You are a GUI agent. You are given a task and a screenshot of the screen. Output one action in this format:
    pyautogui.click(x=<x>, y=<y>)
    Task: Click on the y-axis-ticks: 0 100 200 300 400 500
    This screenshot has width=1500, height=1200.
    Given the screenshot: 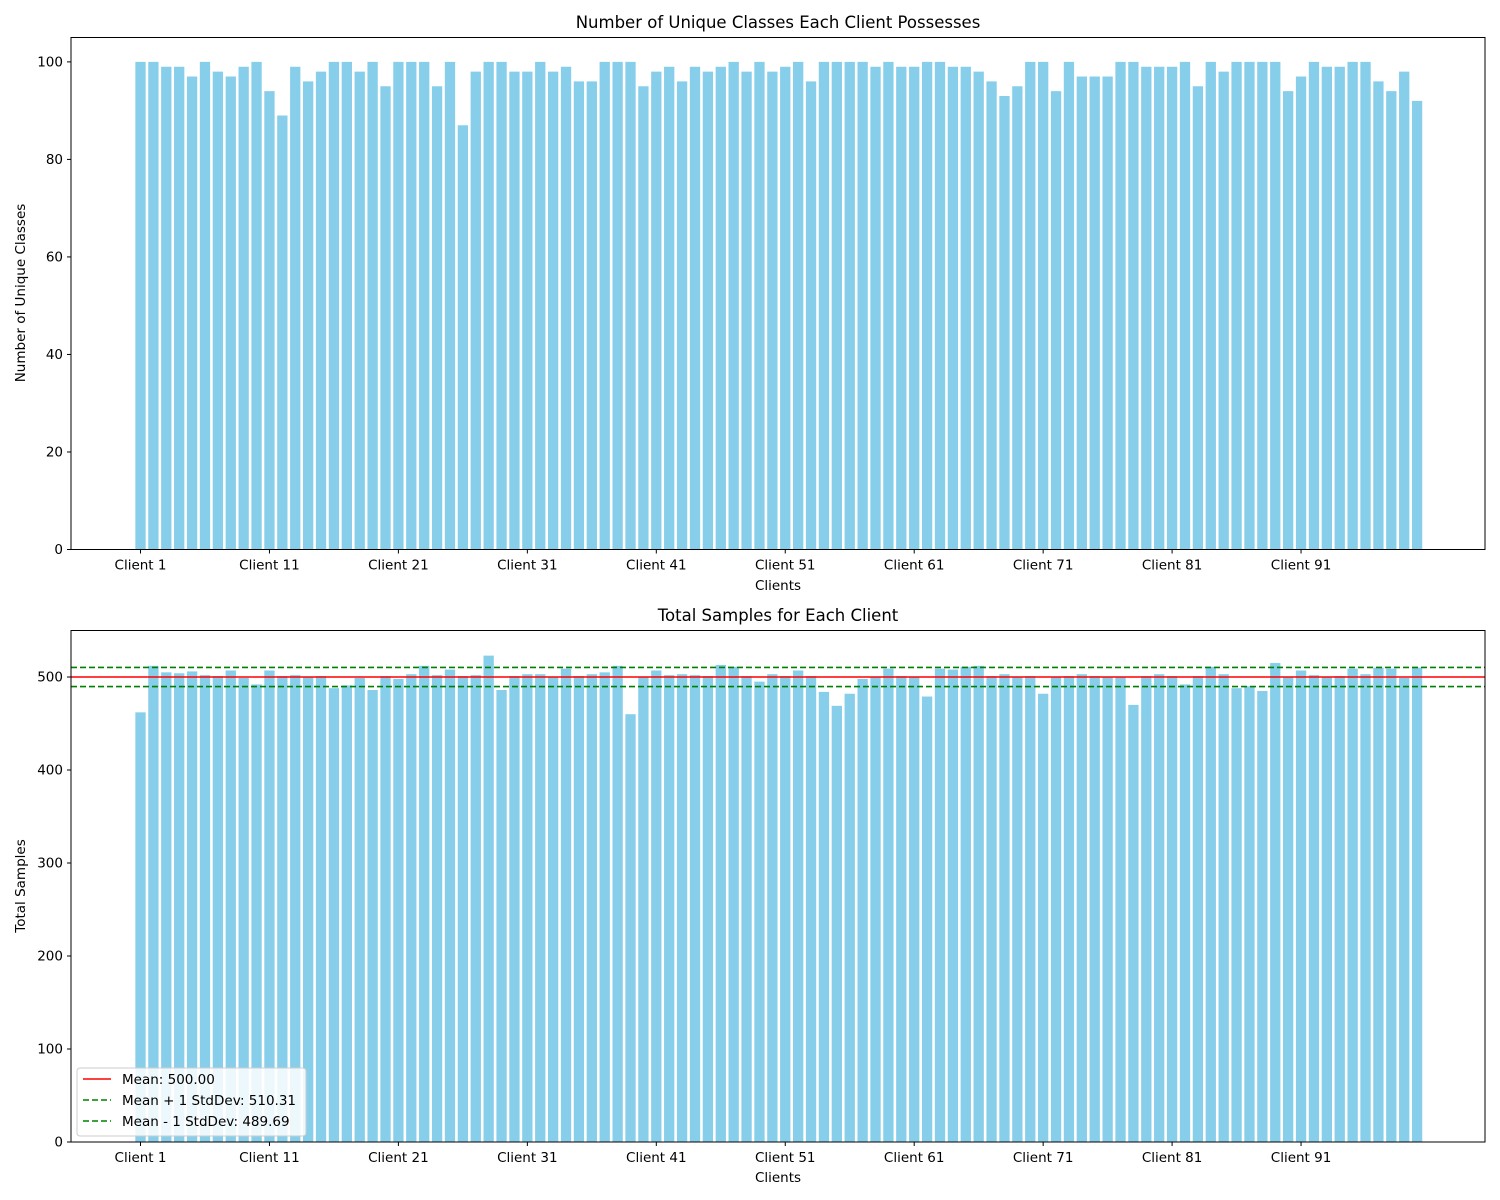 What is the action you would take?
    pyautogui.click(x=54, y=910)
    